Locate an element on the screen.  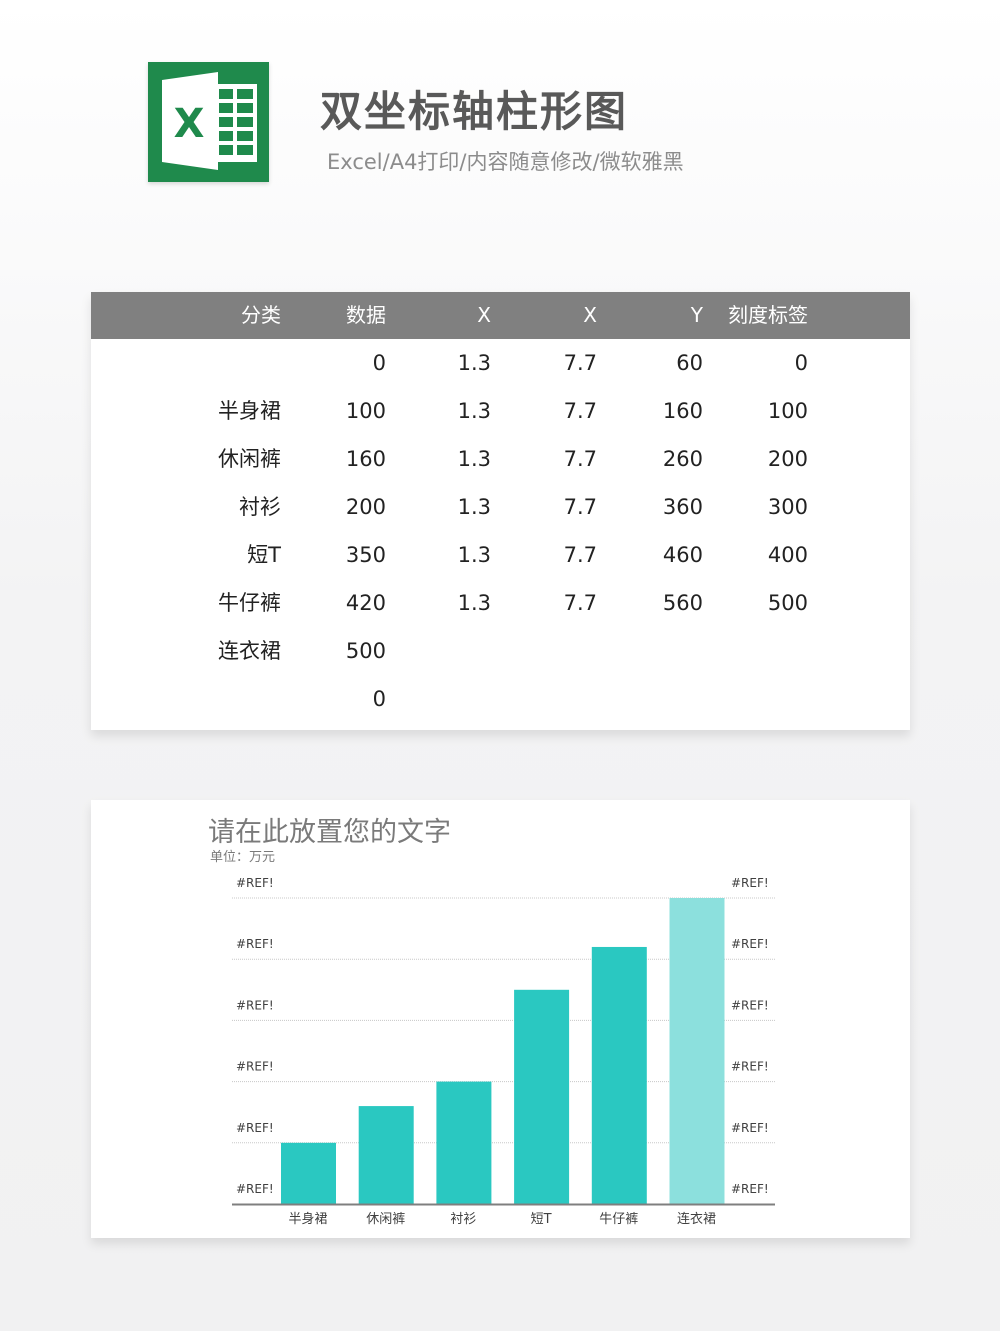
excel-logo: X is located at coordinates (208, 122).